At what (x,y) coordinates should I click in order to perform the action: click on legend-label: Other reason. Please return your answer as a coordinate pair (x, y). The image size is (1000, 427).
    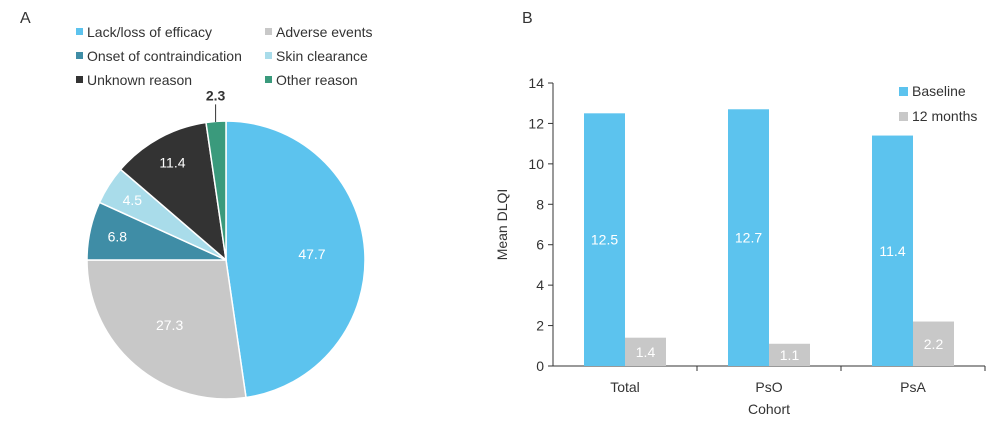
    Looking at the image, I should click on (317, 80).